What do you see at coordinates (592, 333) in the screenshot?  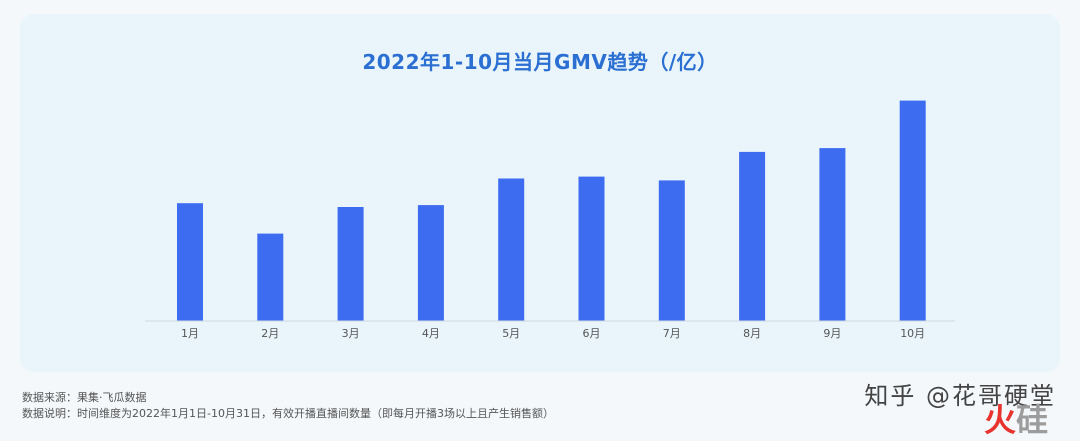 I see `x-tick-label: 6月` at bounding box center [592, 333].